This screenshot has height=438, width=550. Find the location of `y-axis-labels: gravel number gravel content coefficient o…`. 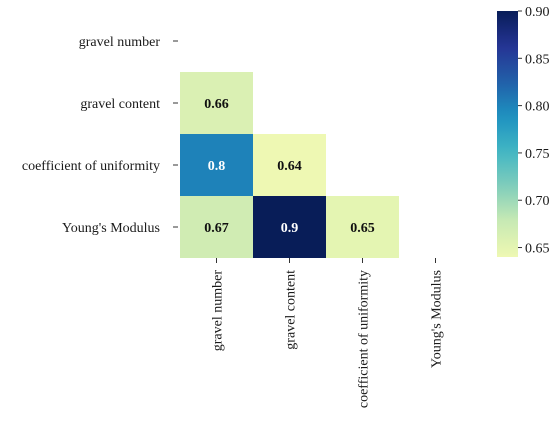

y-axis-labels: gravel number gravel content coefficient o… is located at coordinates (100, 135).